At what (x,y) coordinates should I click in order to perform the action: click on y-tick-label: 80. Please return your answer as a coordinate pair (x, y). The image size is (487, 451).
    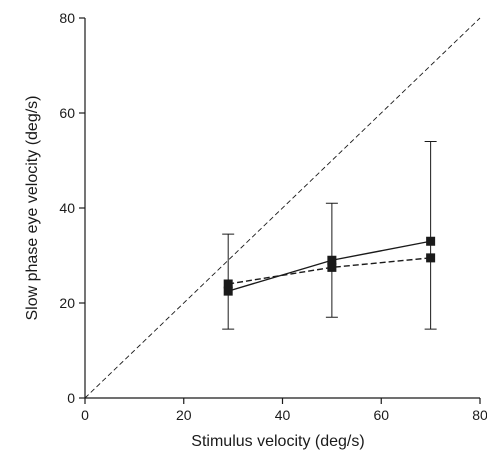
    Looking at the image, I should click on (67, 18).